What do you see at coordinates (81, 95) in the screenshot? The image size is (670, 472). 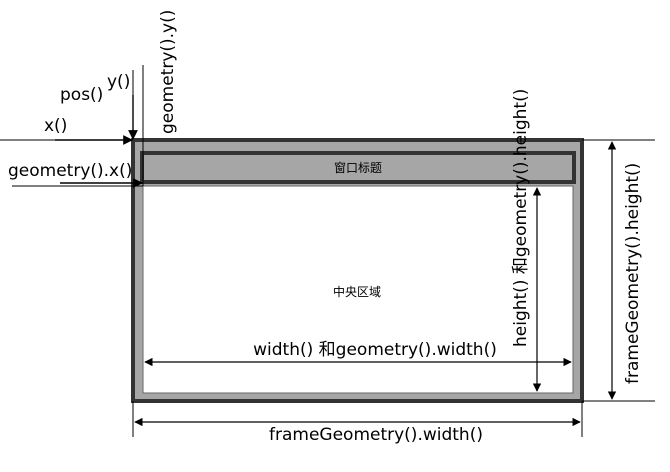 I see `label-pos: pos()` at bounding box center [81, 95].